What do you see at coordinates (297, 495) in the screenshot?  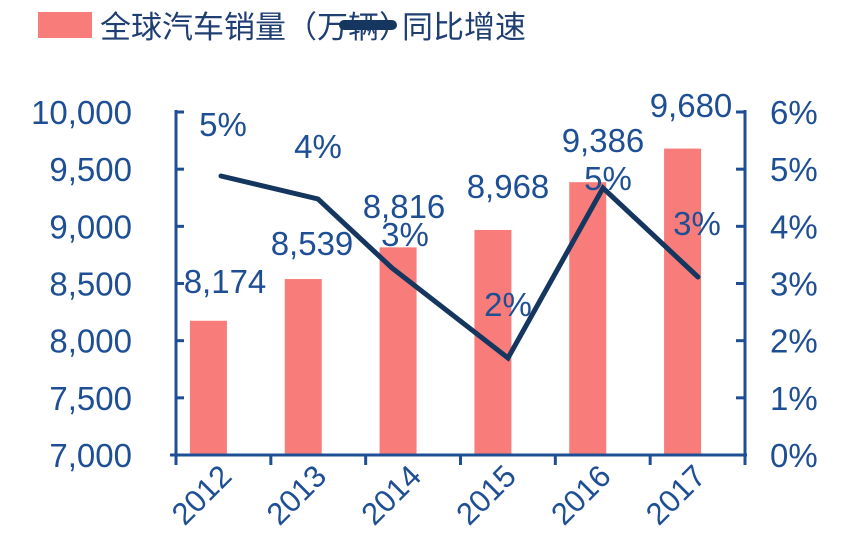 I see `x-tick-label: 2013` at bounding box center [297, 495].